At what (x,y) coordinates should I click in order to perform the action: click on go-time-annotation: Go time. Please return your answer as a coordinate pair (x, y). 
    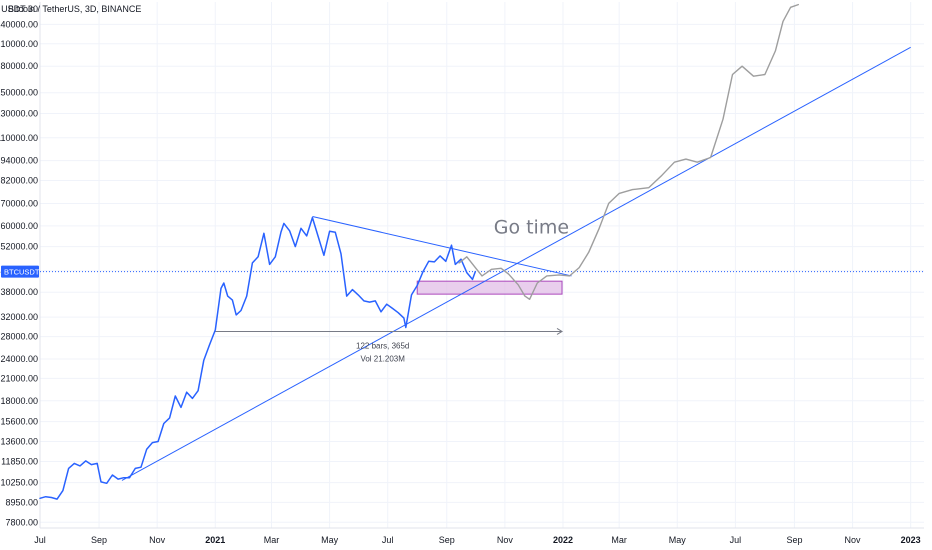
    Looking at the image, I should click on (531, 227).